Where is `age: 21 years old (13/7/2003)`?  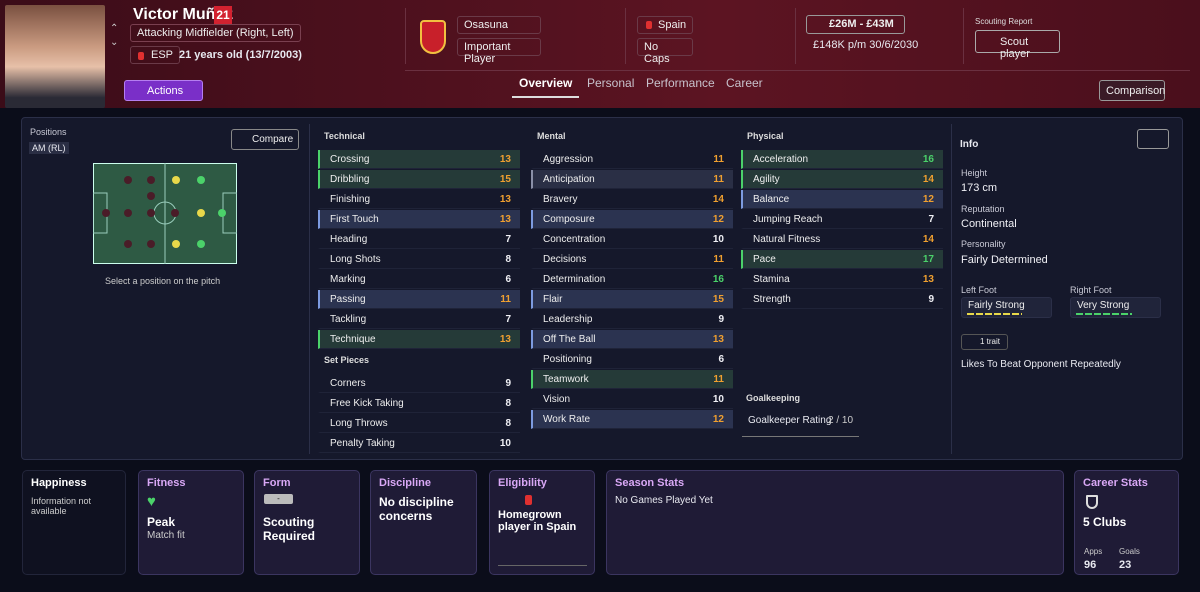 age: 21 years old (13/7/2003) is located at coordinates (240, 55).